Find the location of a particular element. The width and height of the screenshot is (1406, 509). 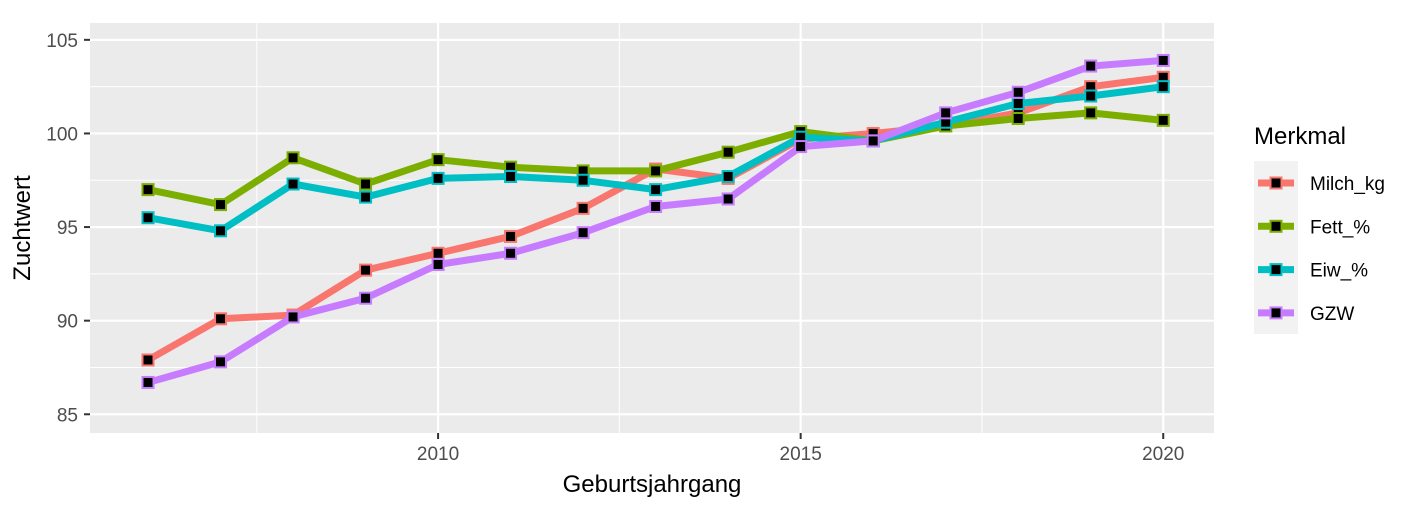

legend: Merkmal Milch_kg Fett_% Eiw_% GZW is located at coordinates (1319, 228).